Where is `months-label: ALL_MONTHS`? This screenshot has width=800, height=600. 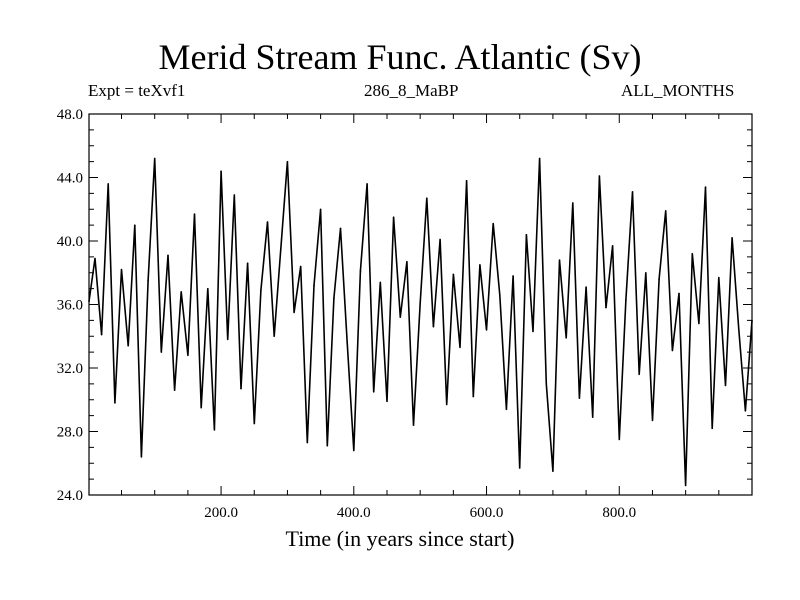
months-label: ALL_MONTHS is located at coordinates (678, 90).